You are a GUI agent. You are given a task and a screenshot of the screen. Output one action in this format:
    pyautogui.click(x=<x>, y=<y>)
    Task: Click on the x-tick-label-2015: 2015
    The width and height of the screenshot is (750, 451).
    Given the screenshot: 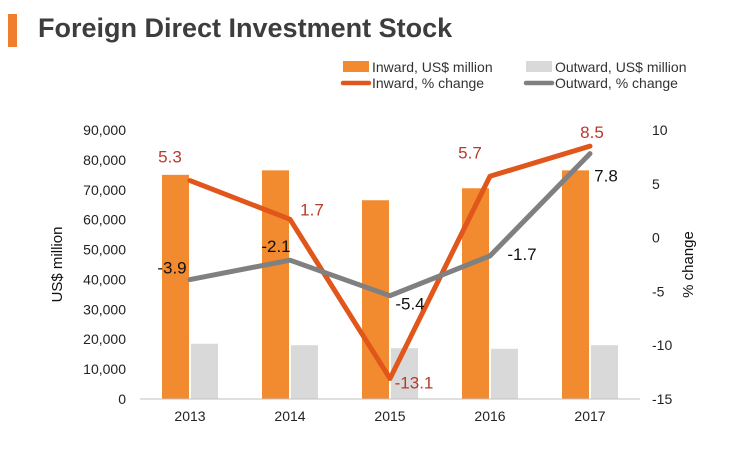 What is the action you would take?
    pyautogui.click(x=389, y=416)
    